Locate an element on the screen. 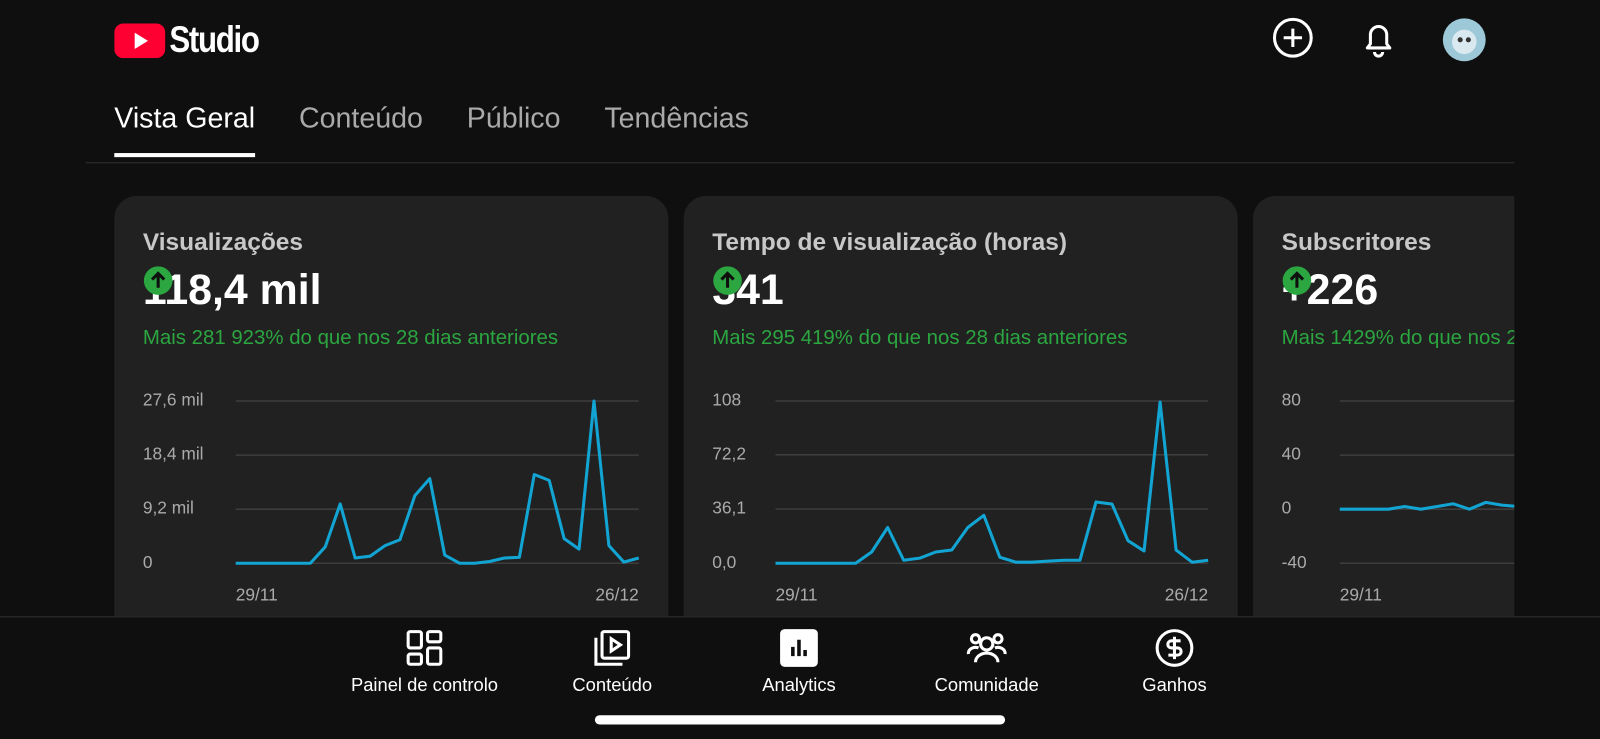 This screenshot has height=739, width=1600. nav-item: Painel de controlo is located at coordinates (425, 662).